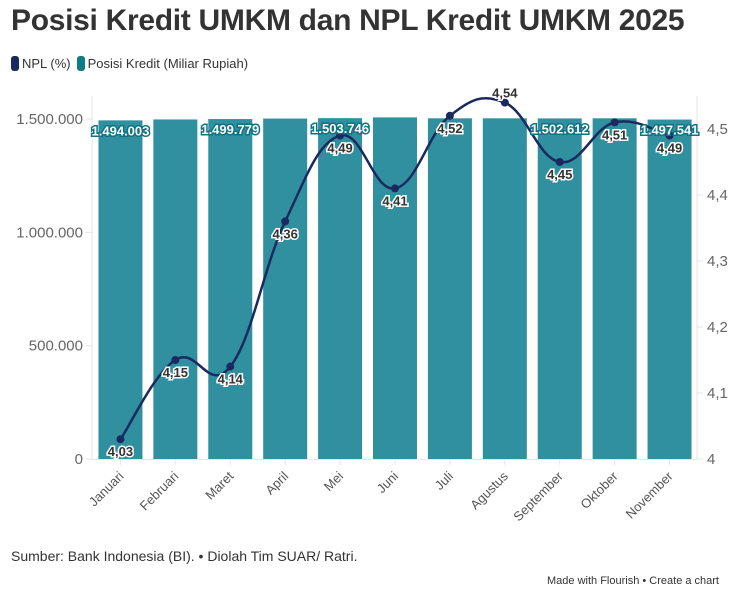 The image size is (739, 606). Describe the element at coordinates (49, 119) in the screenshot. I see `left-axis-tick-label: 1.500.000` at that location.